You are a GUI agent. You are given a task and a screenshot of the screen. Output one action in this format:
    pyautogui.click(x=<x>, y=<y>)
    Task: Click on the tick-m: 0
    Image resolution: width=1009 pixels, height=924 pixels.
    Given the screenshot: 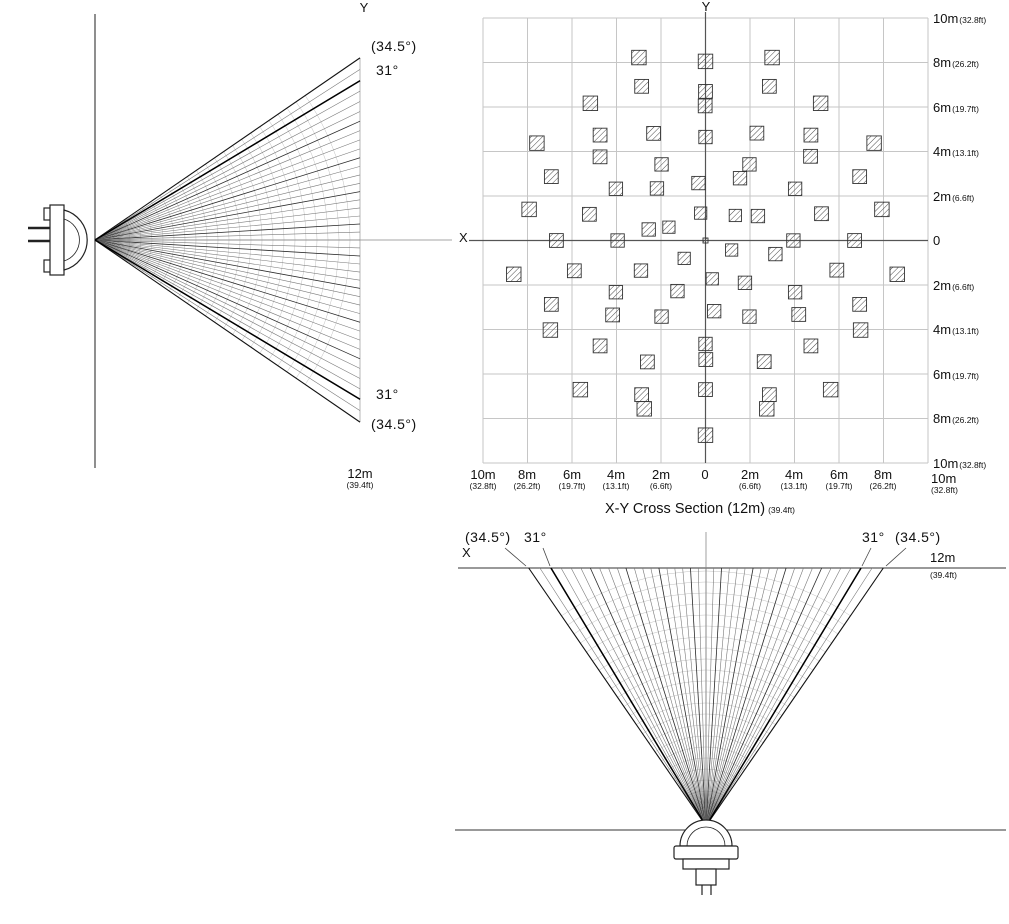 What is the action you would take?
    pyautogui.click(x=937, y=240)
    